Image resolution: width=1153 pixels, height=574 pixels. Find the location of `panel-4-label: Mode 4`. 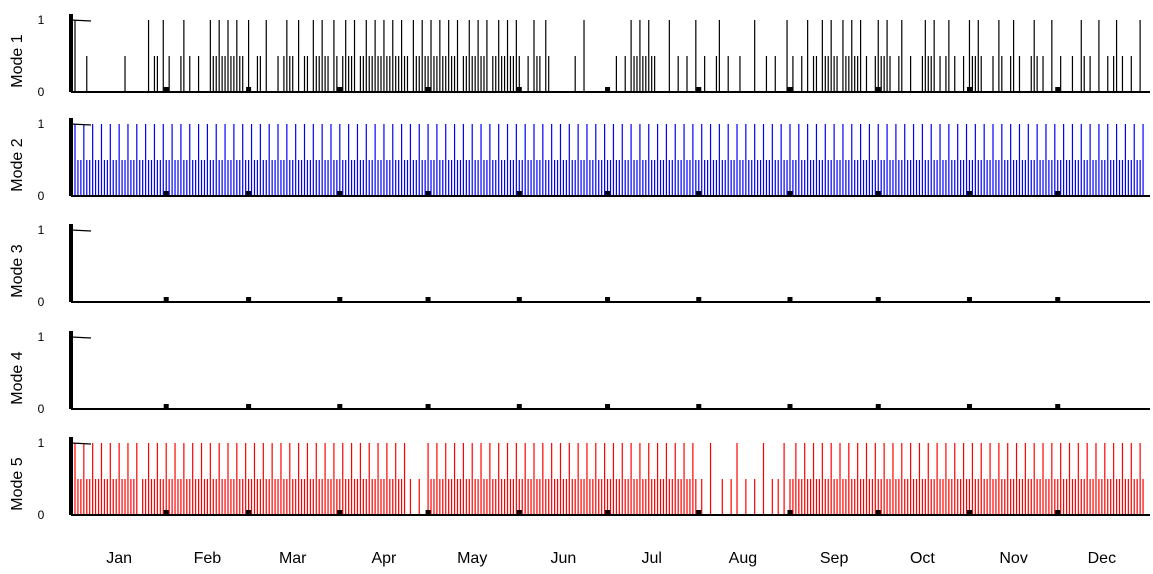

panel-4-label: Mode 4 is located at coordinates (17, 377).